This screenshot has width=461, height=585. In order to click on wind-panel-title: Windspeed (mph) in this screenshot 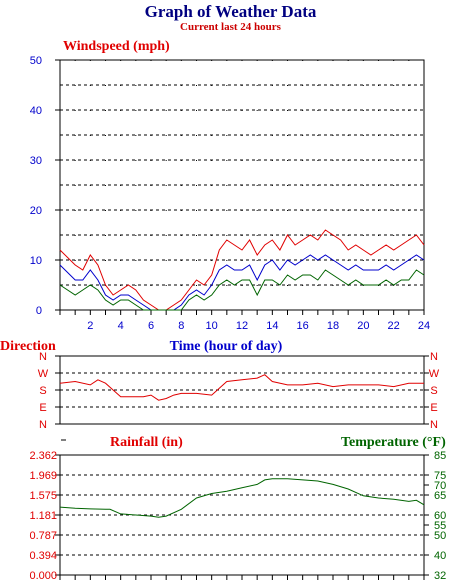, I will do `click(116, 46)`.